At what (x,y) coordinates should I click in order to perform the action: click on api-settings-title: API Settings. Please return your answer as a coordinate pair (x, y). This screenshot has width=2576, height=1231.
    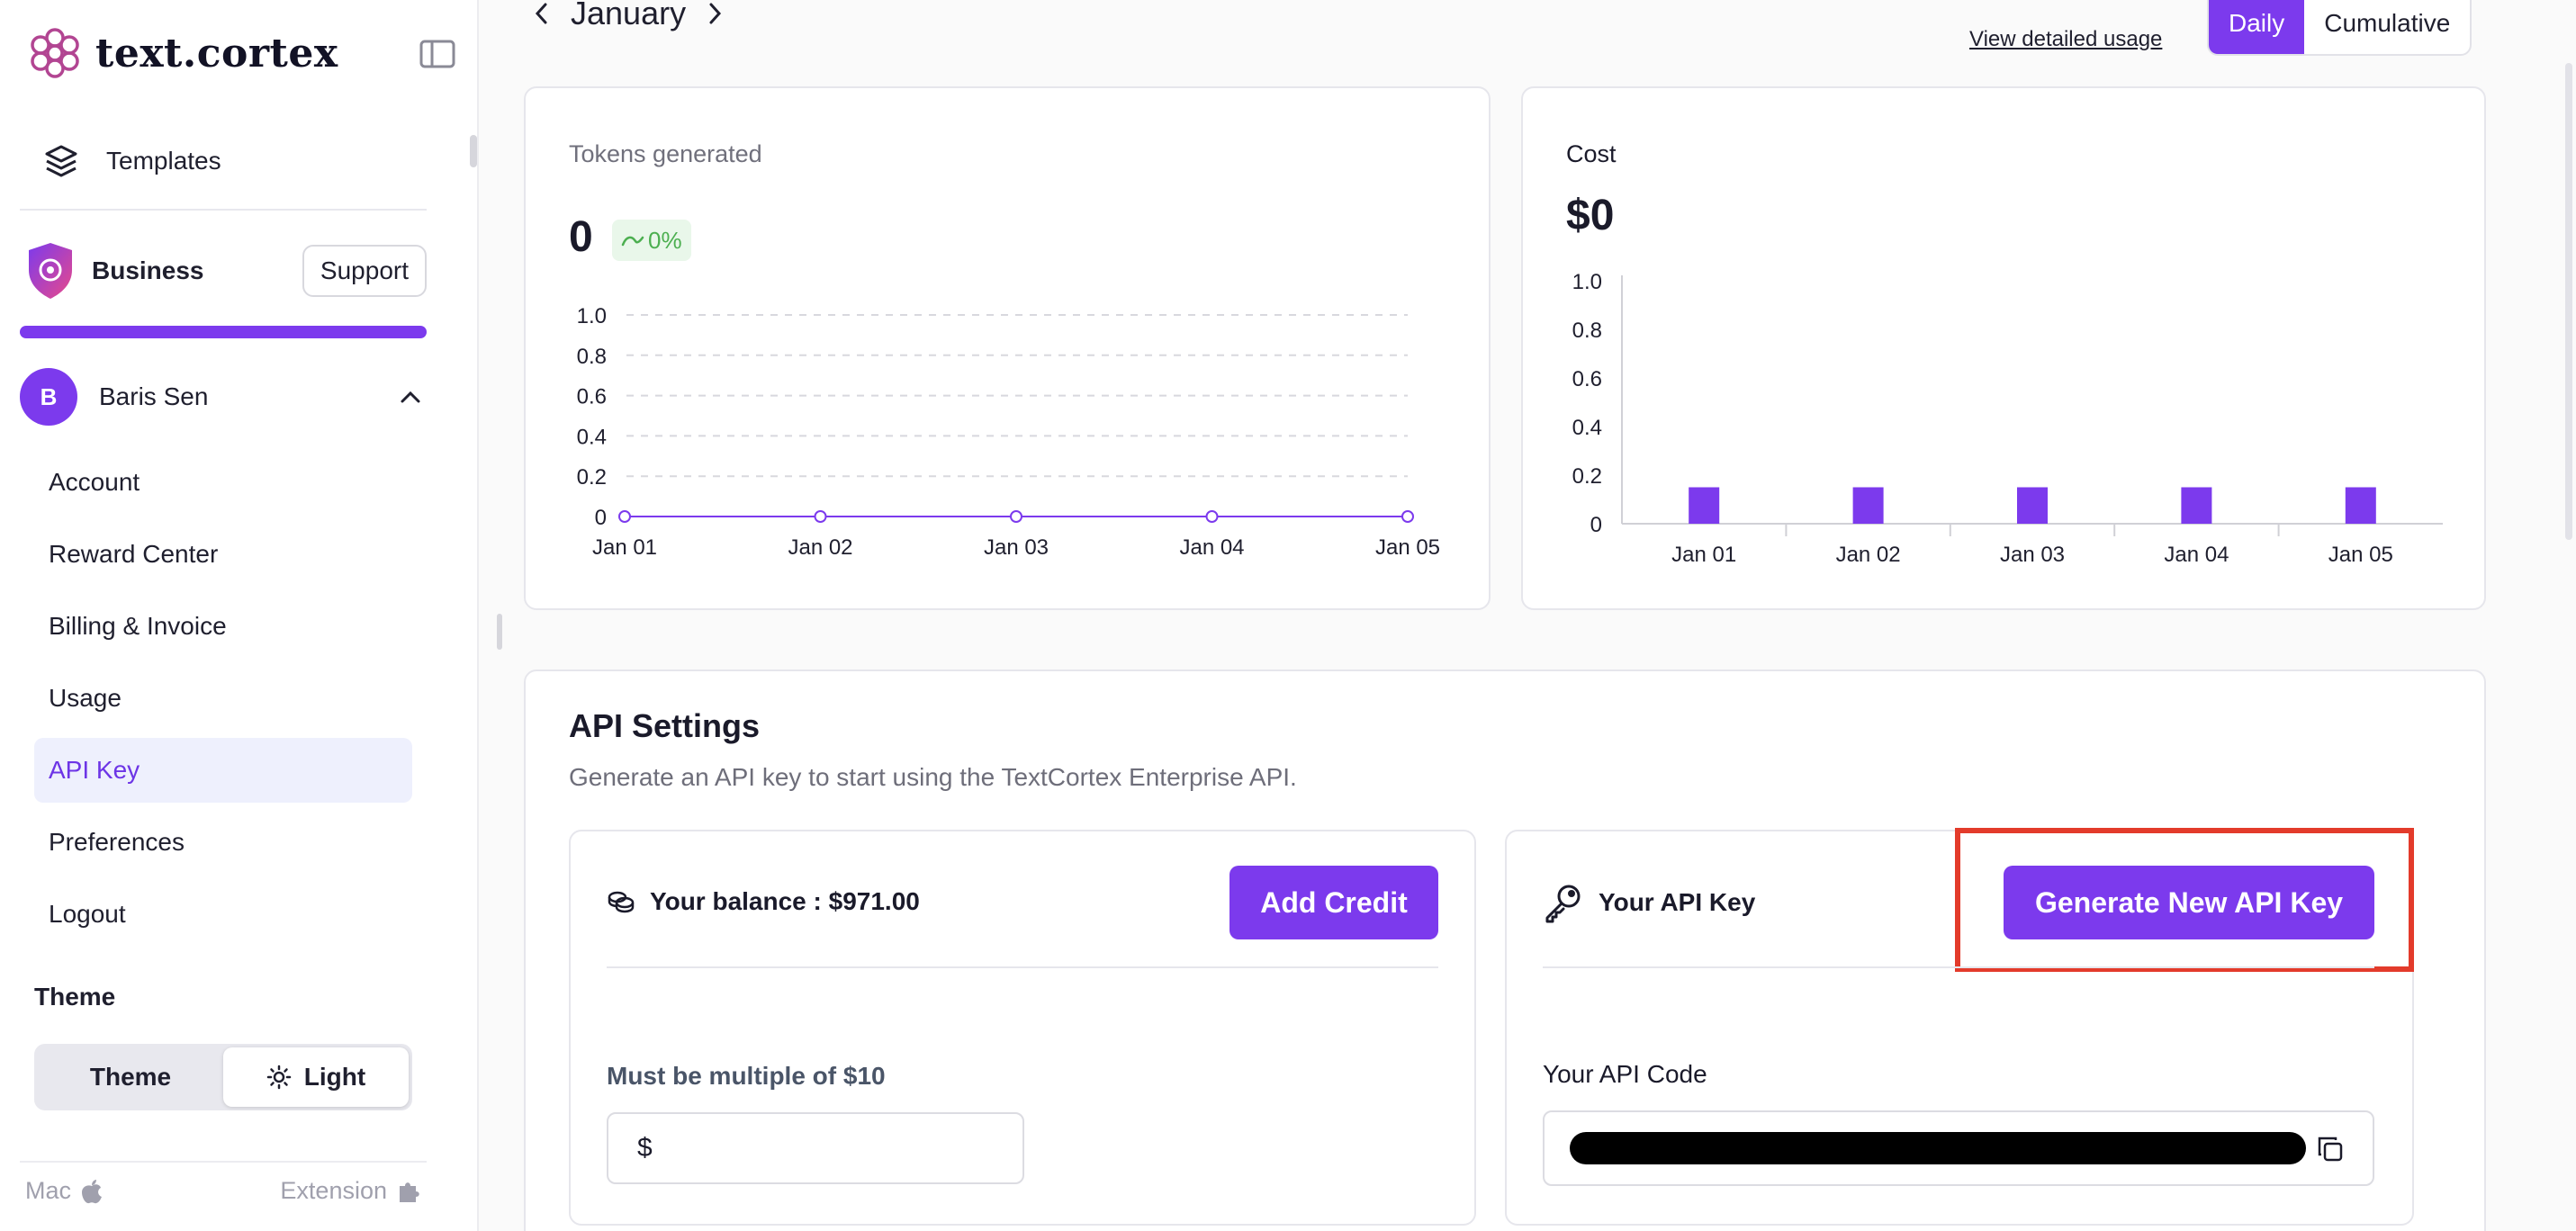
    Looking at the image, I should click on (665, 725).